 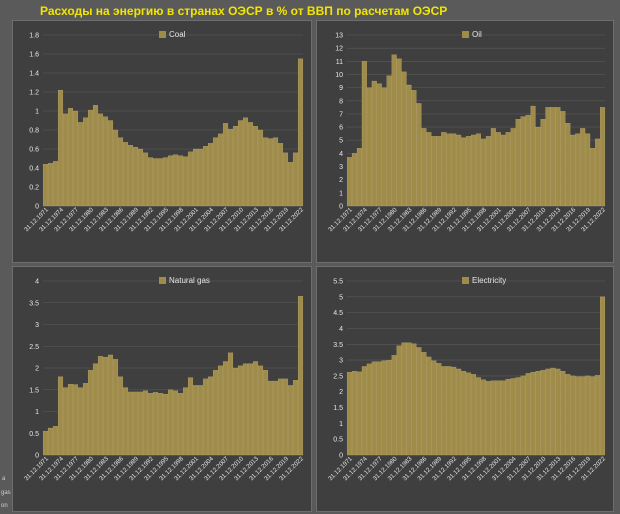 I want to click on oil-ytick-label: 3, so click(x=341, y=167).